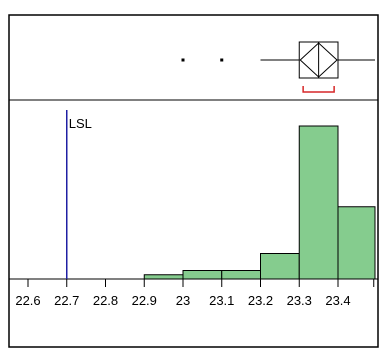 Image resolution: width=383 pixels, height=357 pixels. What do you see at coordinates (195, 293) in the screenshot?
I see `x-axis: 22.6 22.7 22.8 22.9 23 23.1 23.2 23.3 23.4` at bounding box center [195, 293].